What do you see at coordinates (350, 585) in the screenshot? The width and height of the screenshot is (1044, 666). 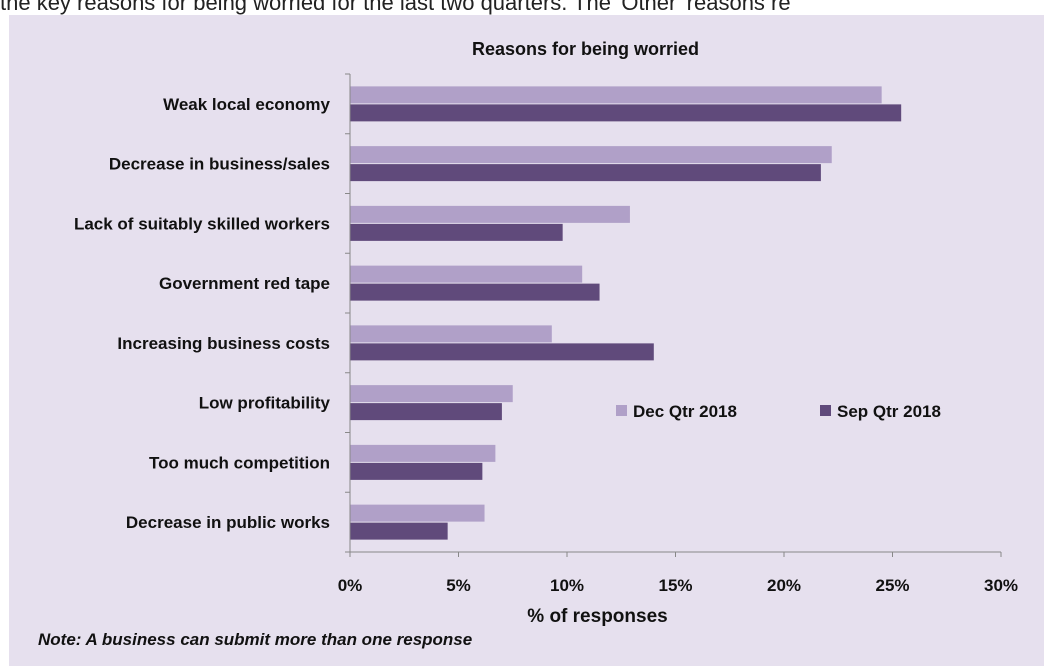 I see `x-tick-label: 0%` at bounding box center [350, 585].